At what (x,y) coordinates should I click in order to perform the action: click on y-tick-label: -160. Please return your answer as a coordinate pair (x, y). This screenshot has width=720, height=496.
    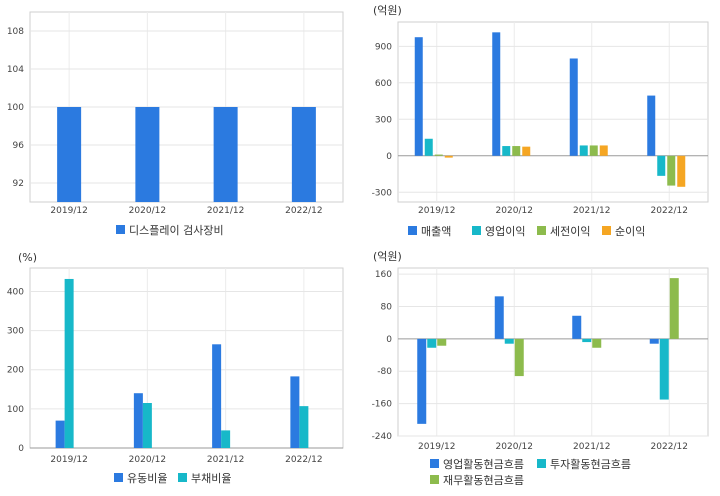
    Looking at the image, I should click on (382, 405).